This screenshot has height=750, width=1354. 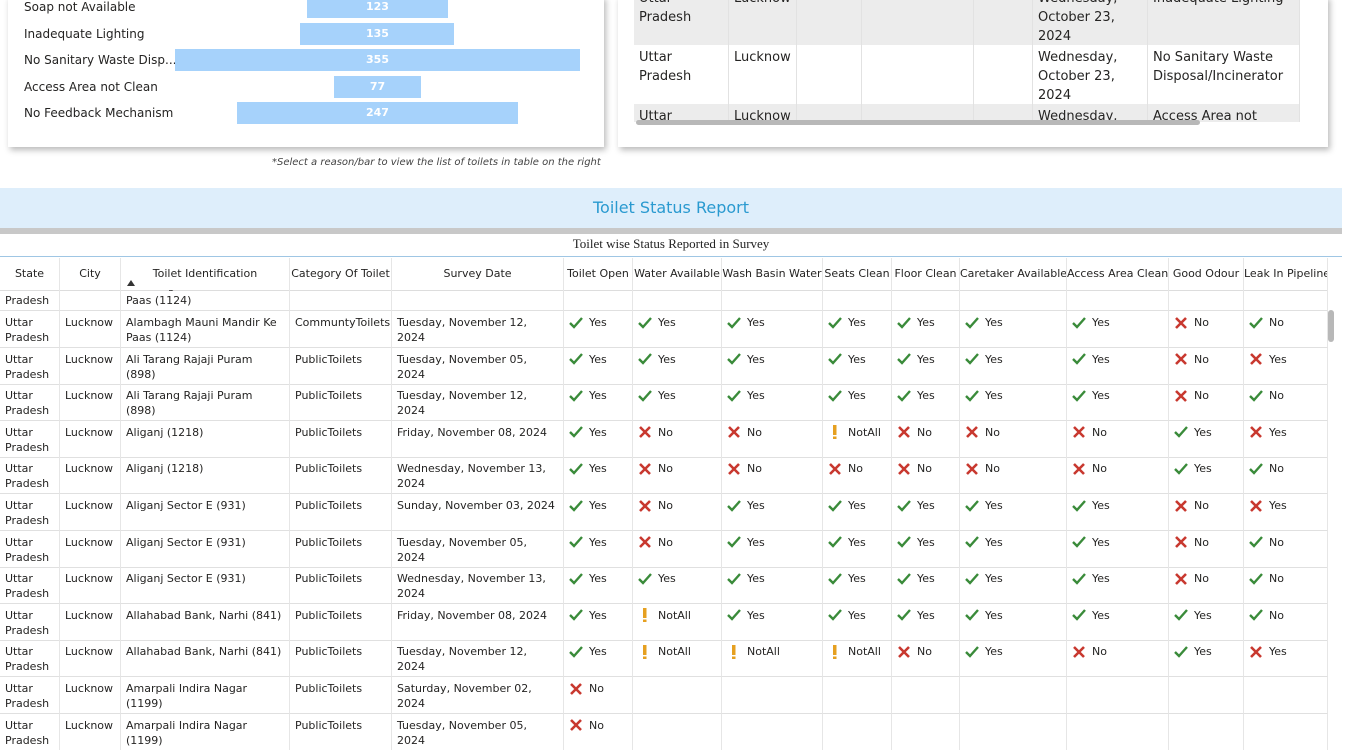 I want to click on column-header: Wash Basin Water, so click(x=772, y=274).